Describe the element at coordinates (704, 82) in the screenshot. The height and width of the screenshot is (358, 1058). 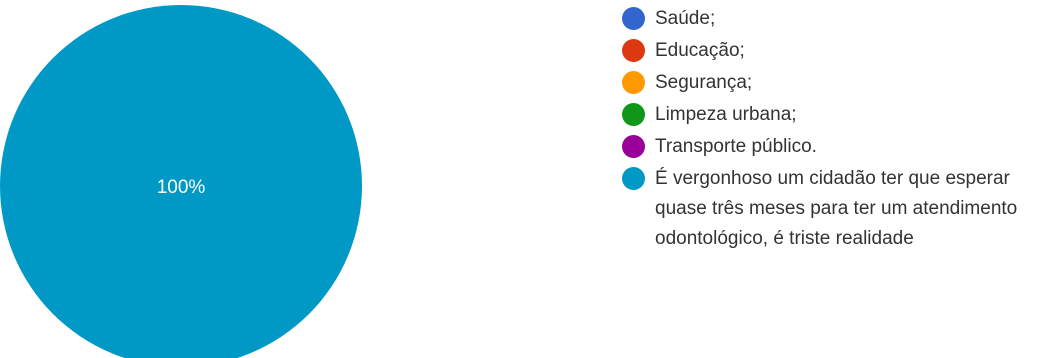
I see `legend-label-2: Segurança;` at that location.